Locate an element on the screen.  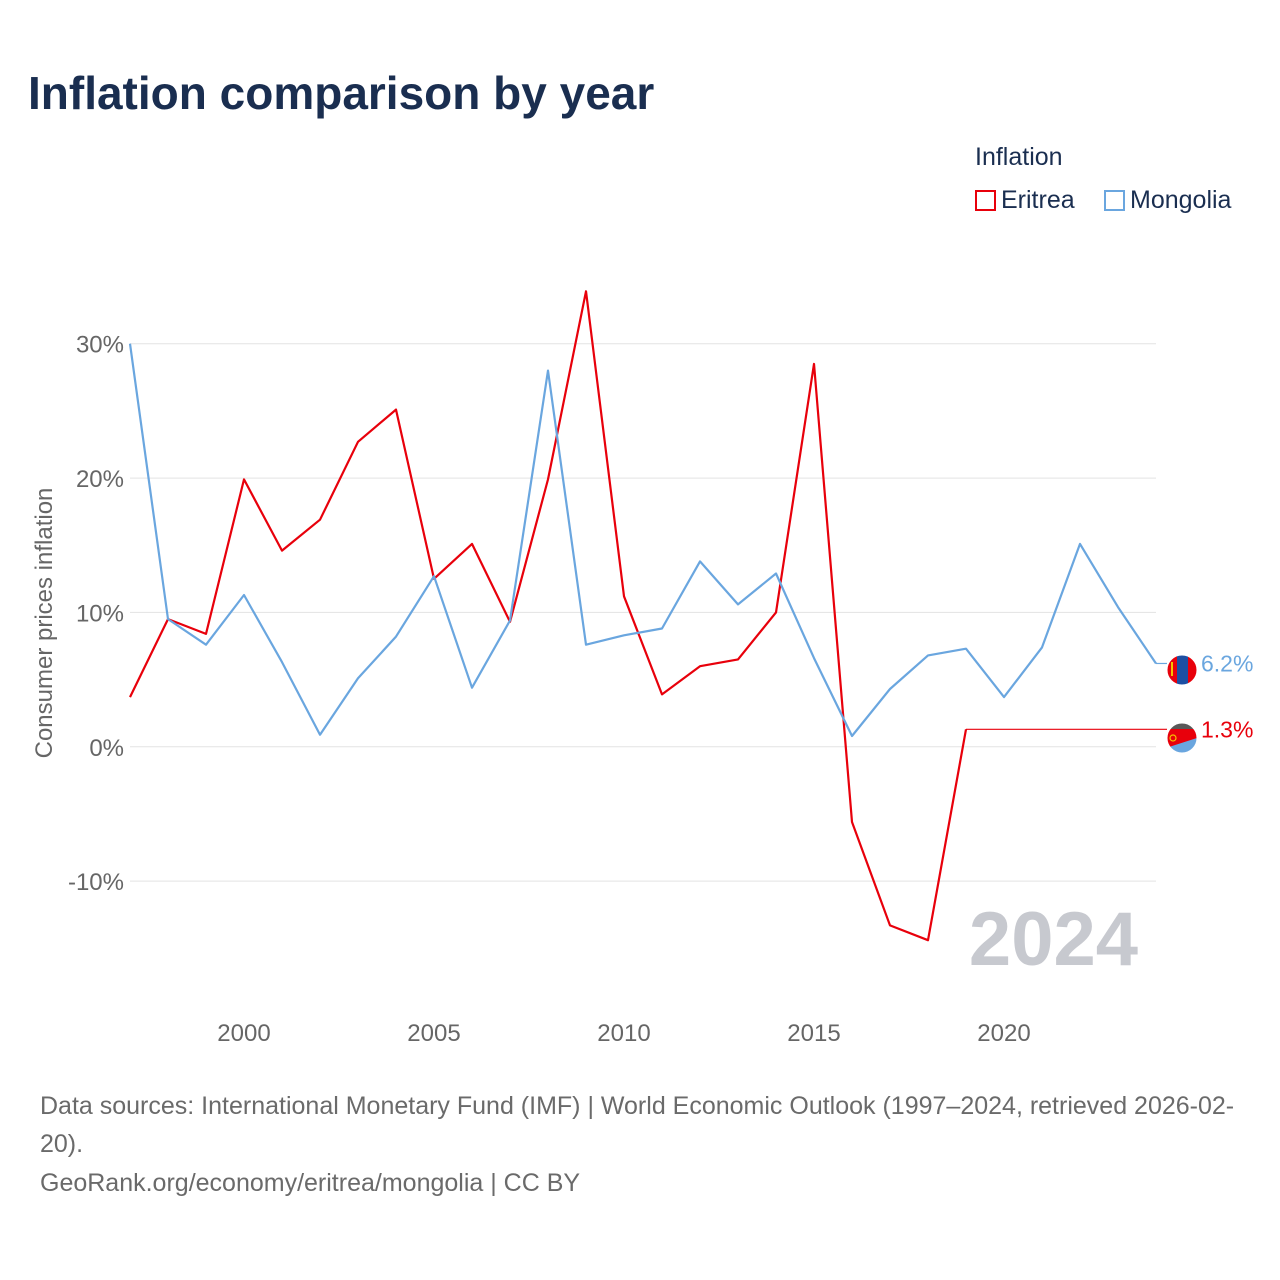
y-axis-label: Consumer prices inflation is located at coordinates (44, 623).